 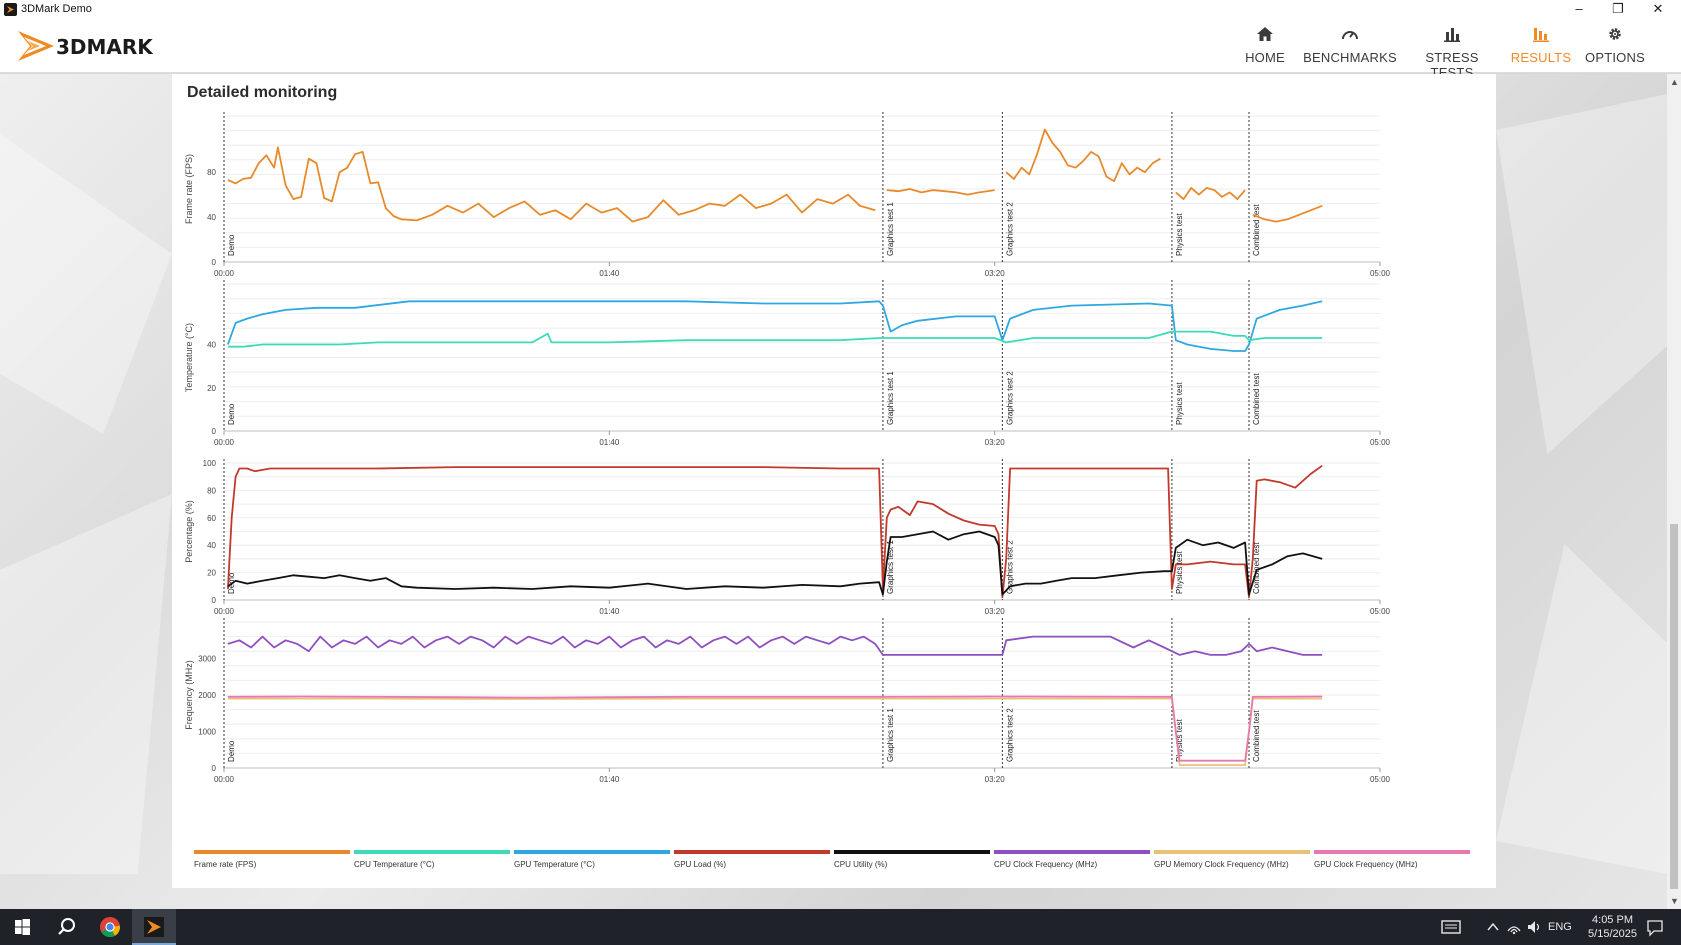 I want to click on search-icon, so click(x=66, y=926).